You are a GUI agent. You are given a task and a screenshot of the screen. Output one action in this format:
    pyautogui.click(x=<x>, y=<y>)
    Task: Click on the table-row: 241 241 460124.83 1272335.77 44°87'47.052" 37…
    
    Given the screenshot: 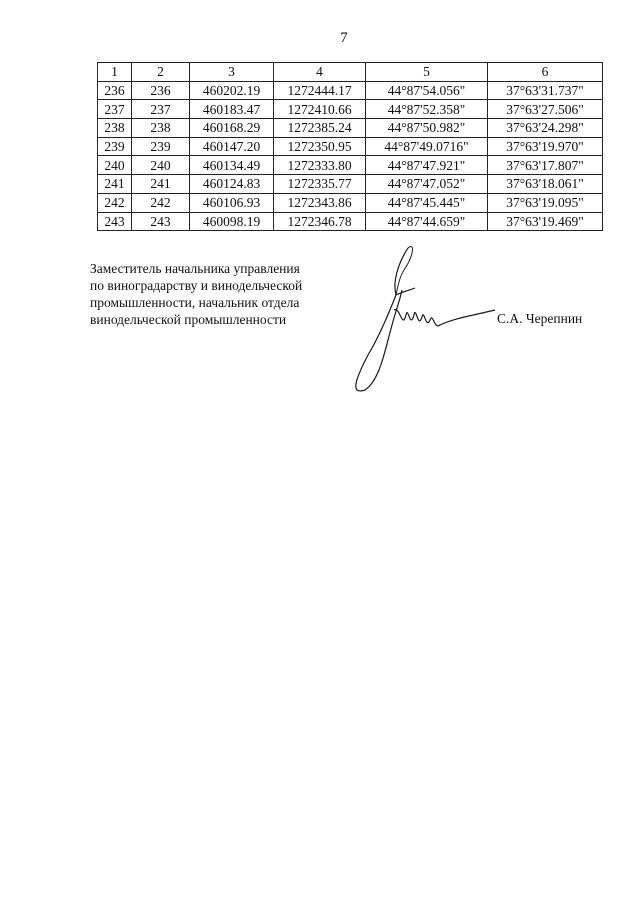 What is the action you would take?
    pyautogui.click(x=350, y=184)
    